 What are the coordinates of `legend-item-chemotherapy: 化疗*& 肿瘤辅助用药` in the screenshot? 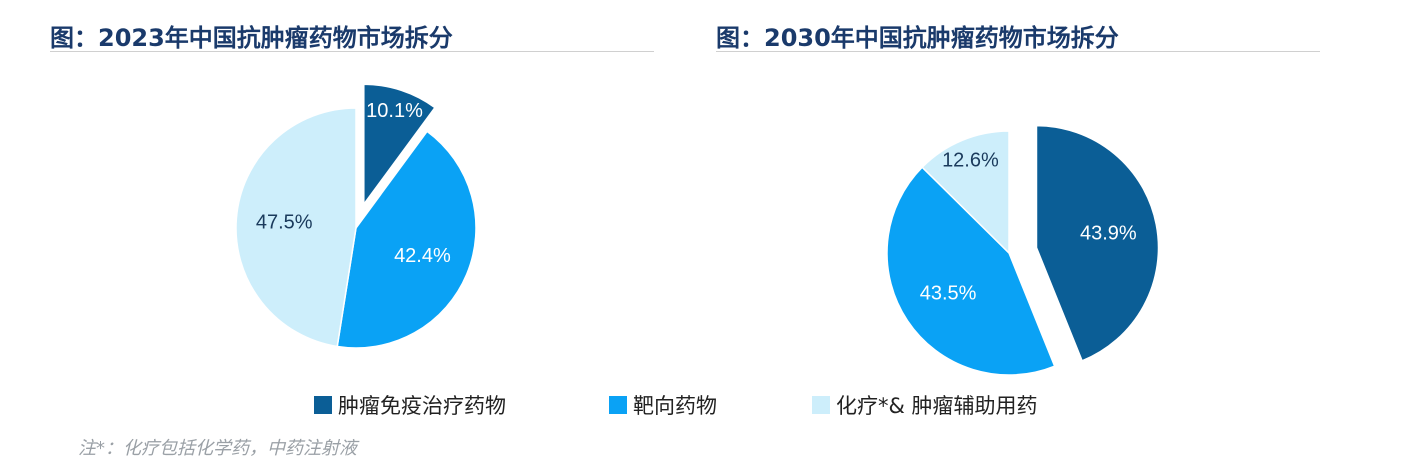 It's located at (925, 405).